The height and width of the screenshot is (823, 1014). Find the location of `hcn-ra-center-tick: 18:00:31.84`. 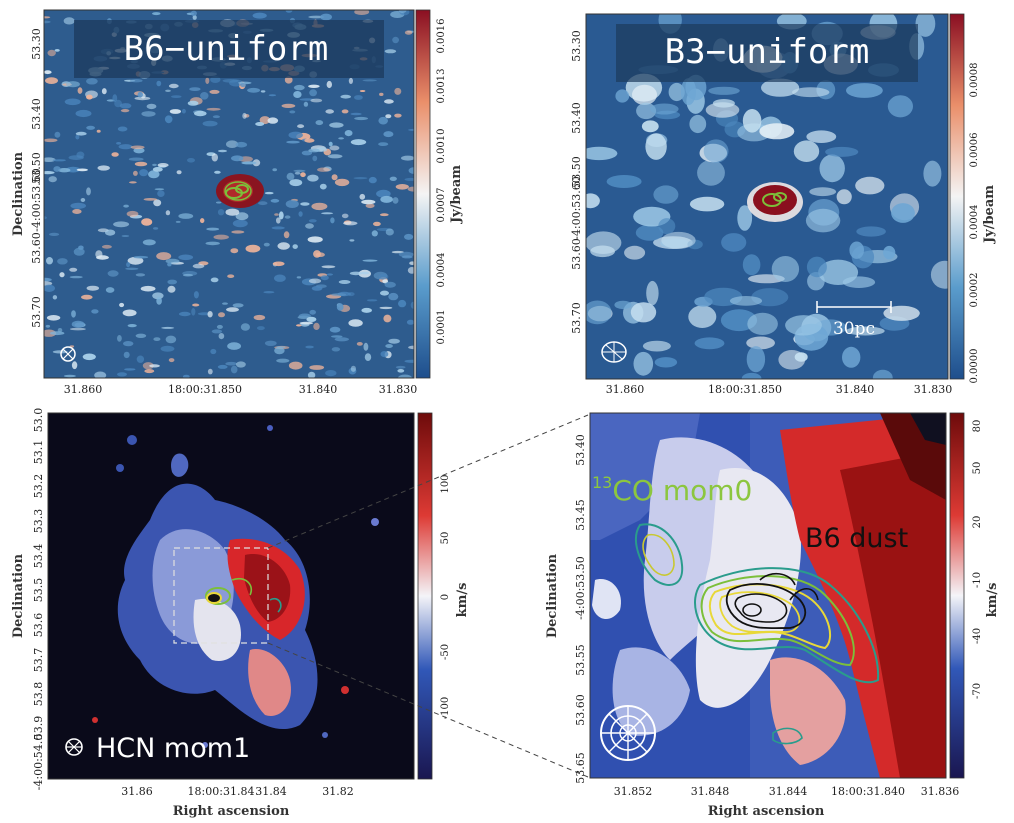

hcn-ra-center-tick: 18:00:31.84 is located at coordinates (221, 791).